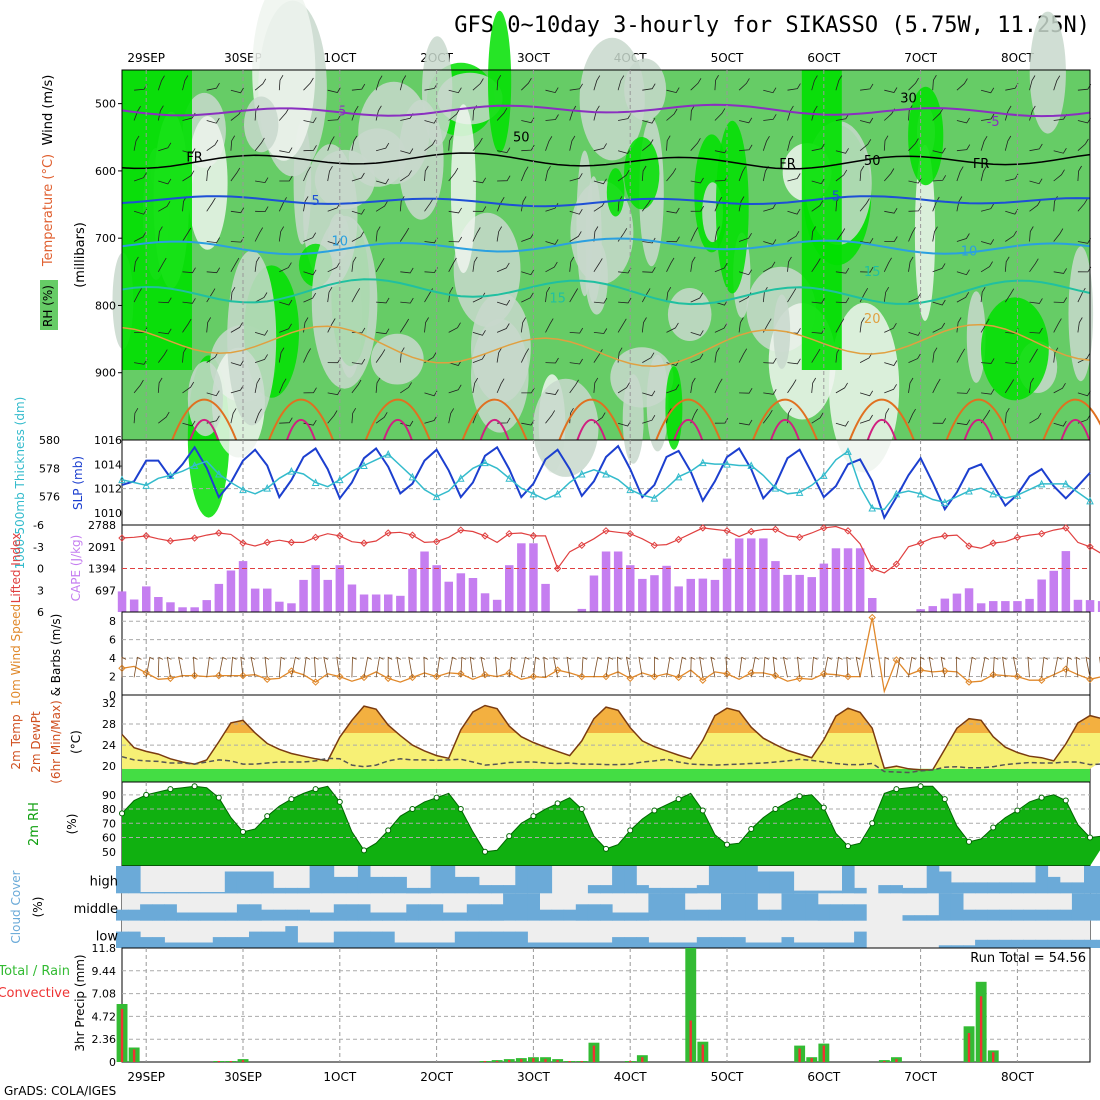 The width and height of the screenshot is (1100, 1100). Describe the element at coordinates (836, 196) in the screenshot. I see `isotherm-label: 5` at that location.